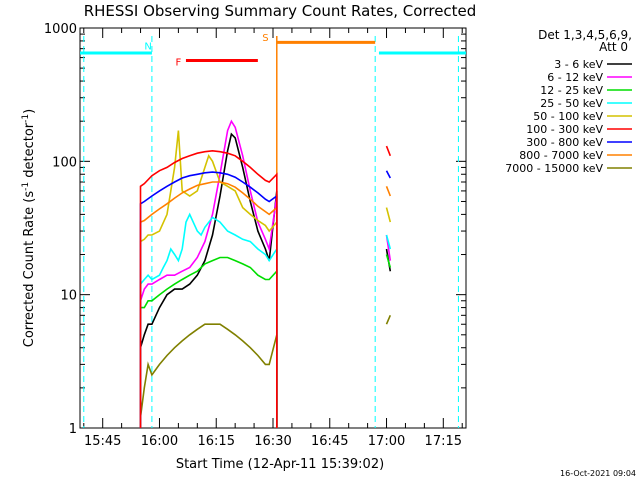  What do you see at coordinates (147, 46) in the screenshot?
I see `annotation-n: N` at bounding box center [147, 46].